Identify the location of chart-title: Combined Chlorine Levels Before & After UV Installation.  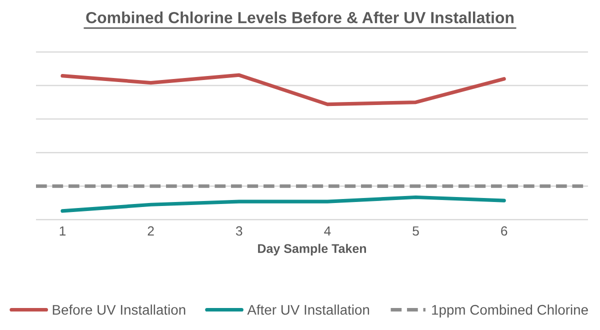
(300, 18).